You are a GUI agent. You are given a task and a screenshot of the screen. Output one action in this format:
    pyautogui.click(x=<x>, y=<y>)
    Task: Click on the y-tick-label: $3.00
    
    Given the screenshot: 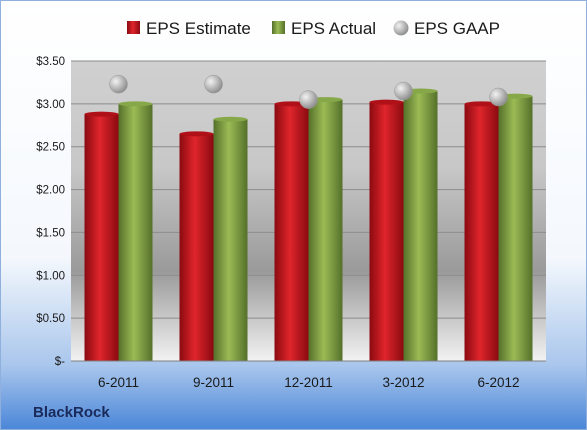 What is the action you would take?
    pyautogui.click(x=50, y=105)
    